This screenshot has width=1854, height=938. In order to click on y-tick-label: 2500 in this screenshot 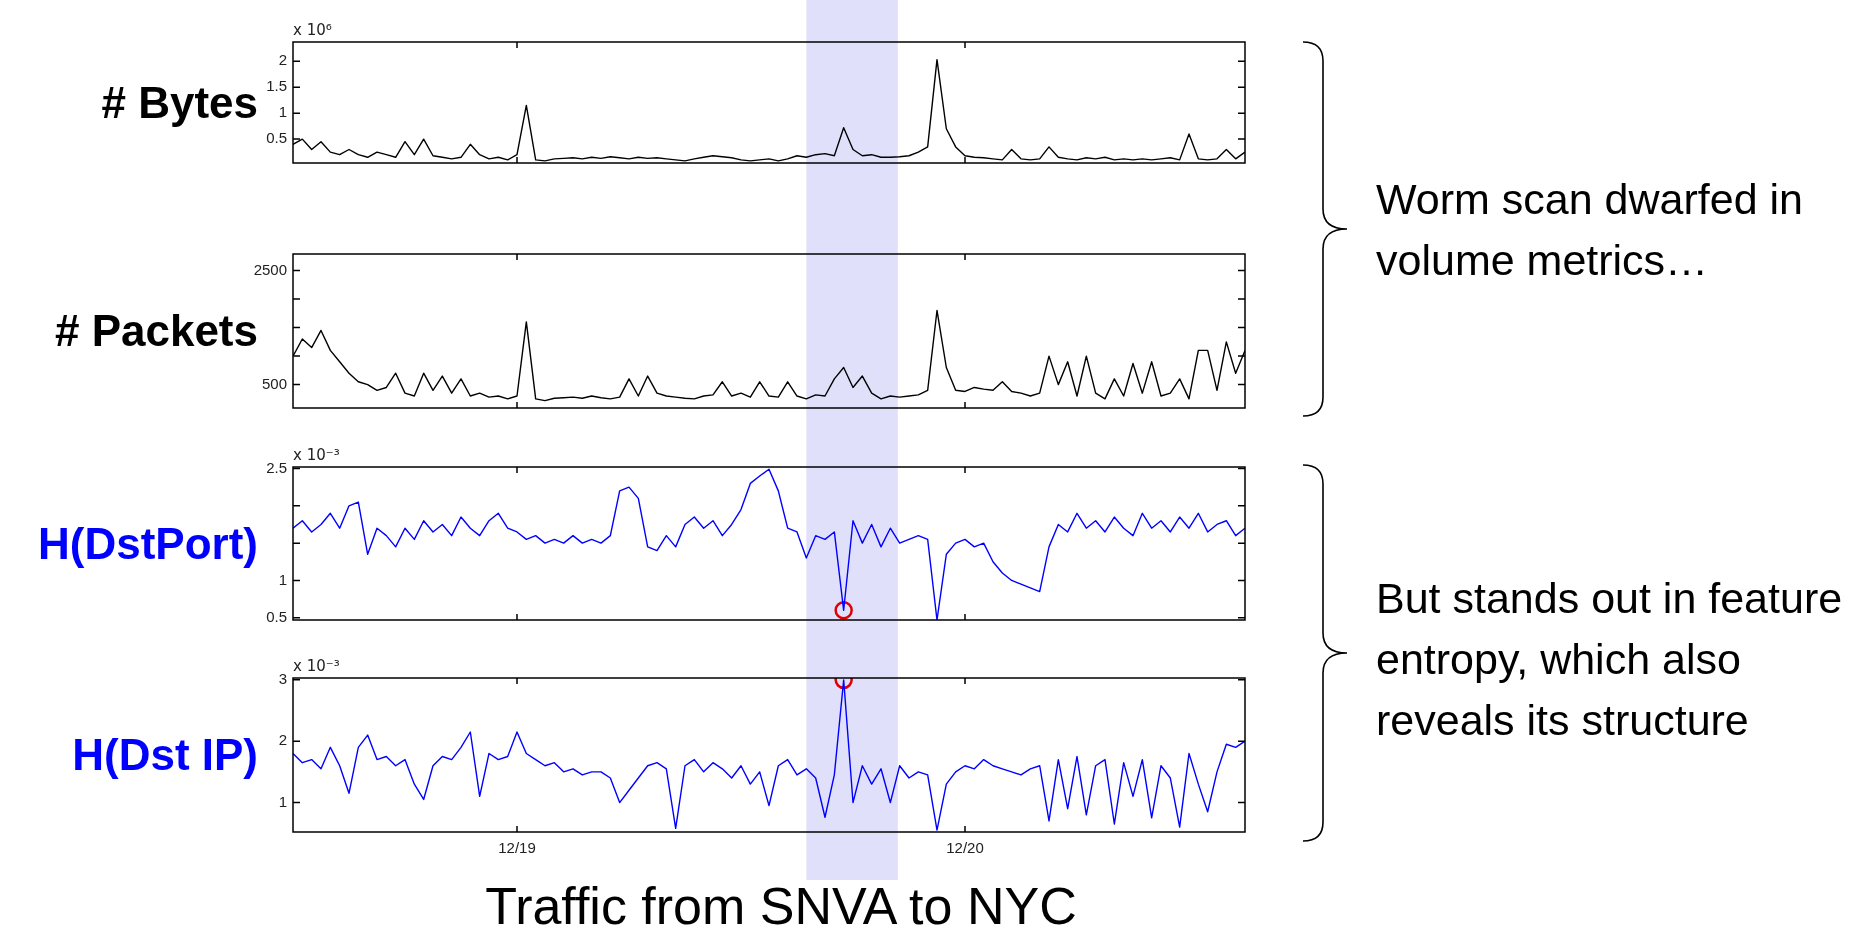, I will do `click(270, 269)`.